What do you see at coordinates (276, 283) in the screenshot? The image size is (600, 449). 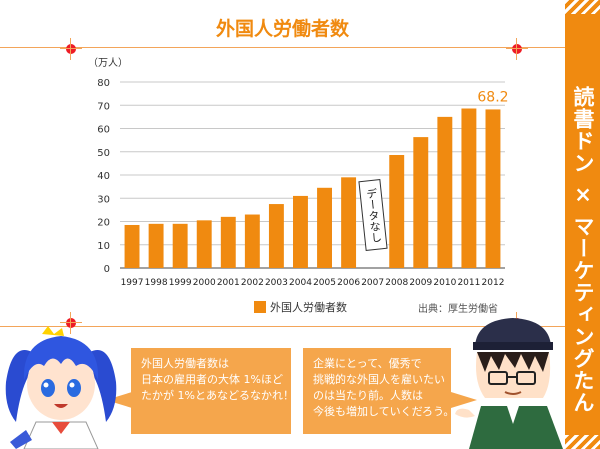 I see `x-tick-label: 2003` at bounding box center [276, 283].